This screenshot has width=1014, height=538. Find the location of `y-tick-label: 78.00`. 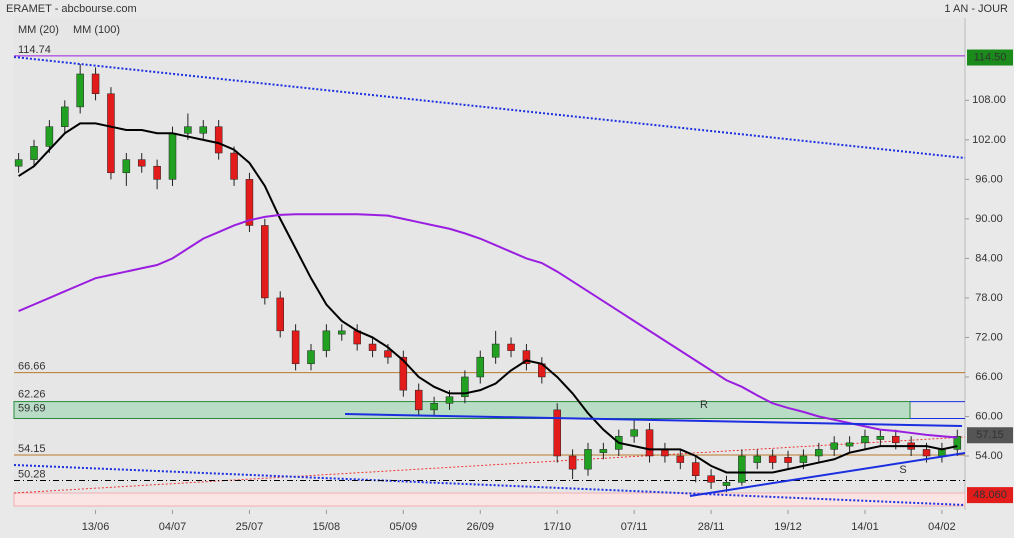

y-tick-label: 78.00 is located at coordinates (989, 298).